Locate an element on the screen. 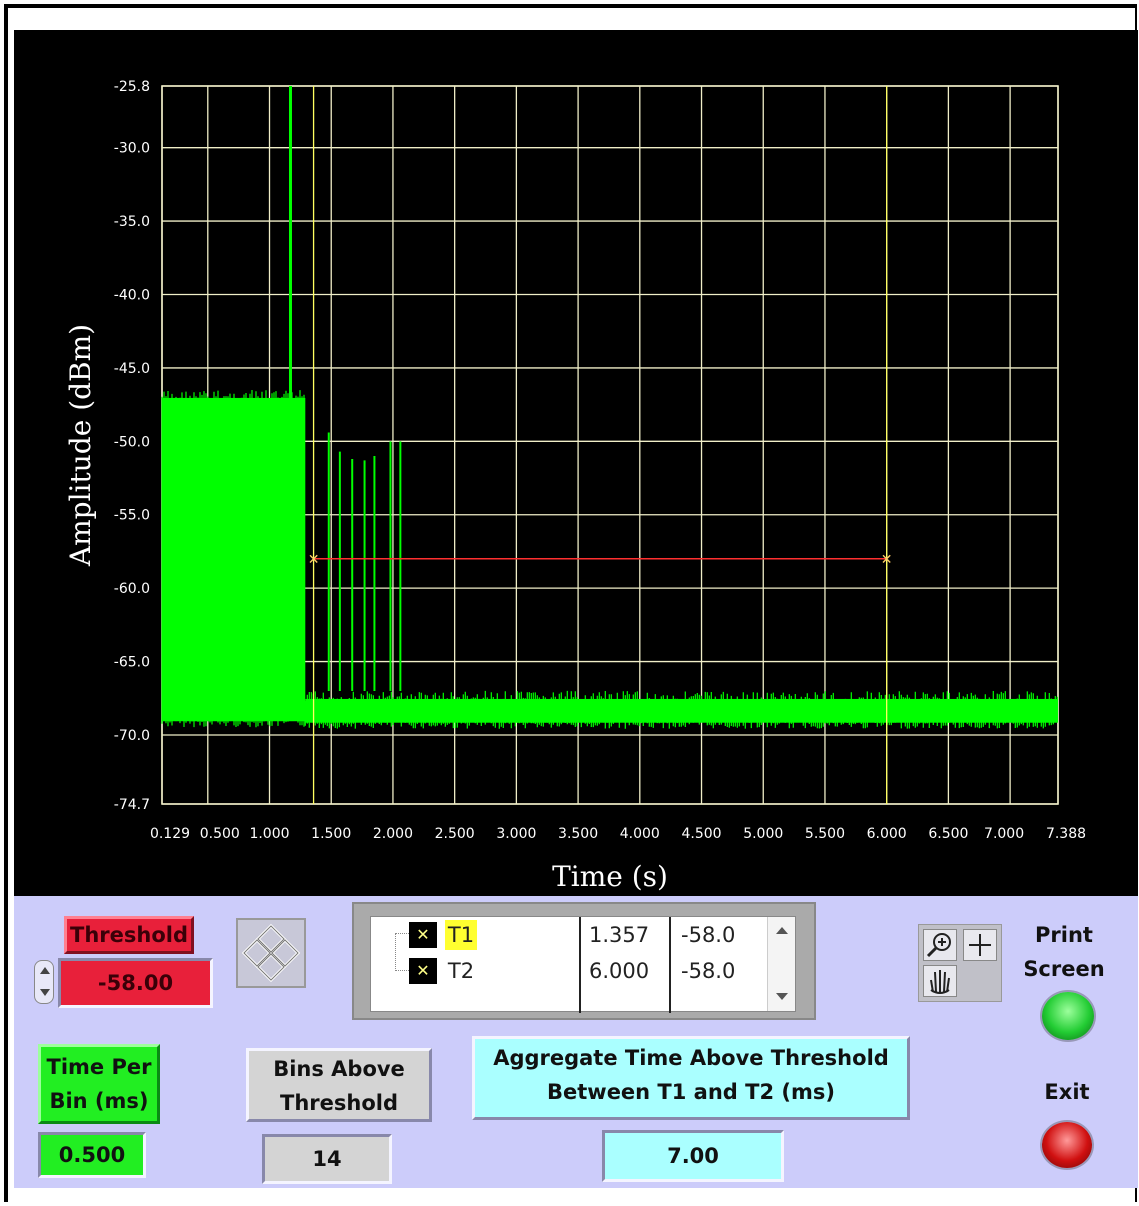 This screenshot has height=1206, width=1139. time-per-bin-label-box: Time Per Bin (ms) is located at coordinates (99, 1084).